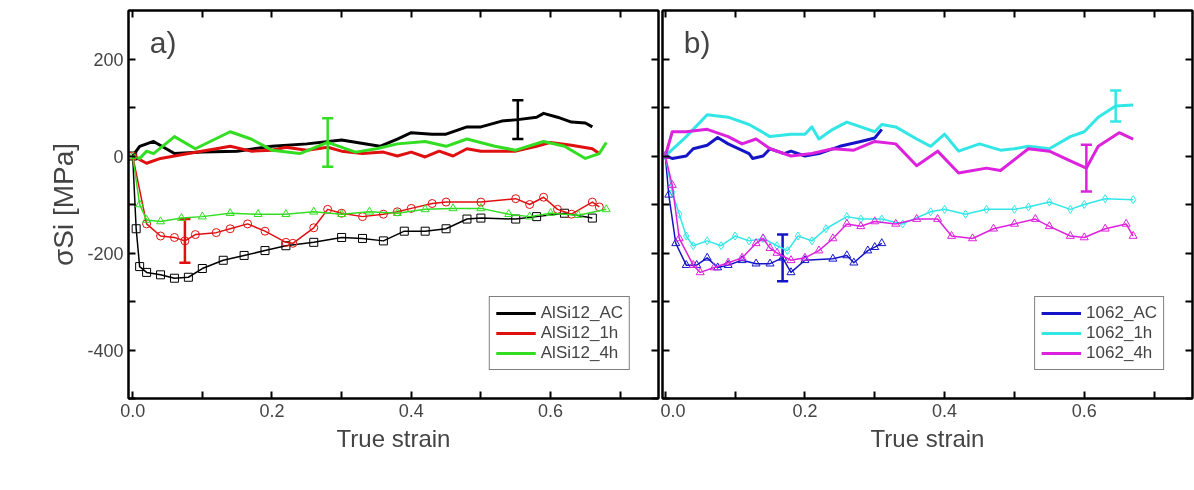 This screenshot has height=490, width=1194. I want to click on legend-label: 1062_AC, so click(1121, 313).